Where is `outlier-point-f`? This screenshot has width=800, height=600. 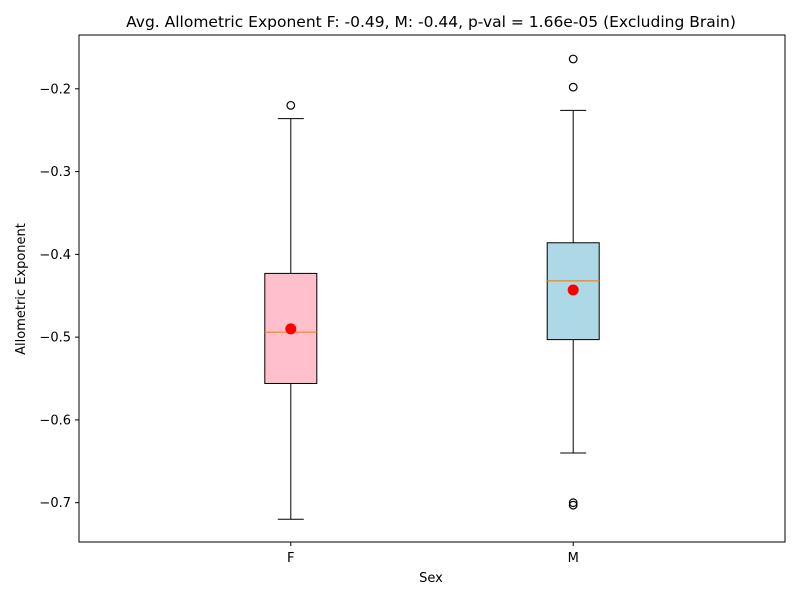 outlier-point-f is located at coordinates (291, 105).